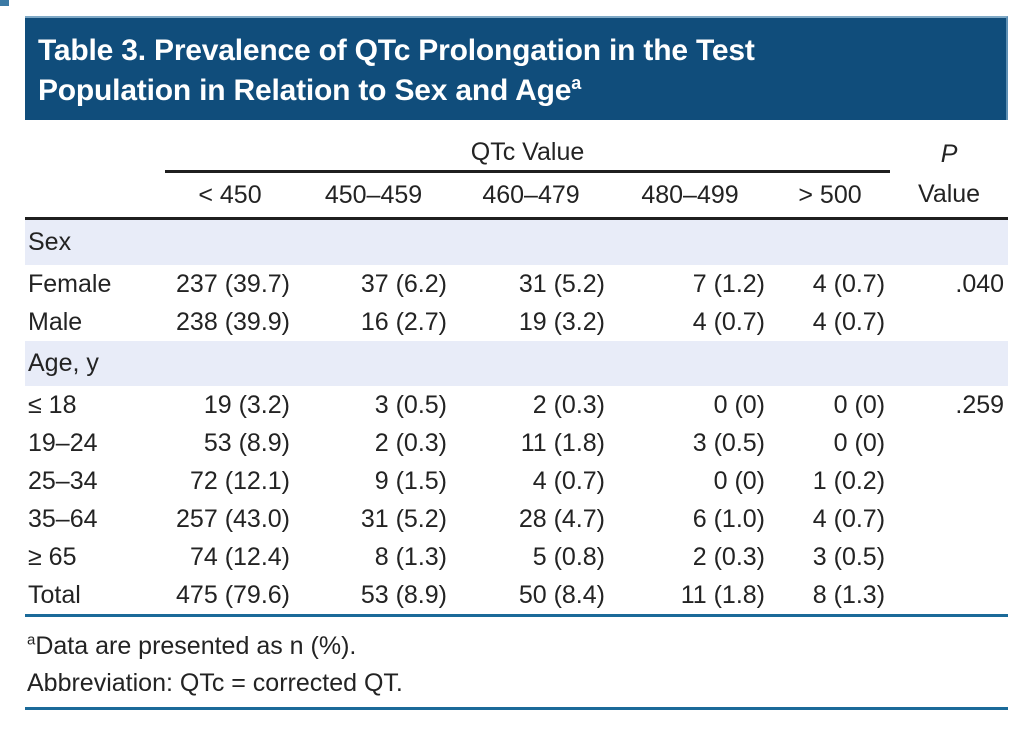 The height and width of the screenshot is (740, 1028). What do you see at coordinates (95, 596) in the screenshot?
I see `row-label: Total` at bounding box center [95, 596].